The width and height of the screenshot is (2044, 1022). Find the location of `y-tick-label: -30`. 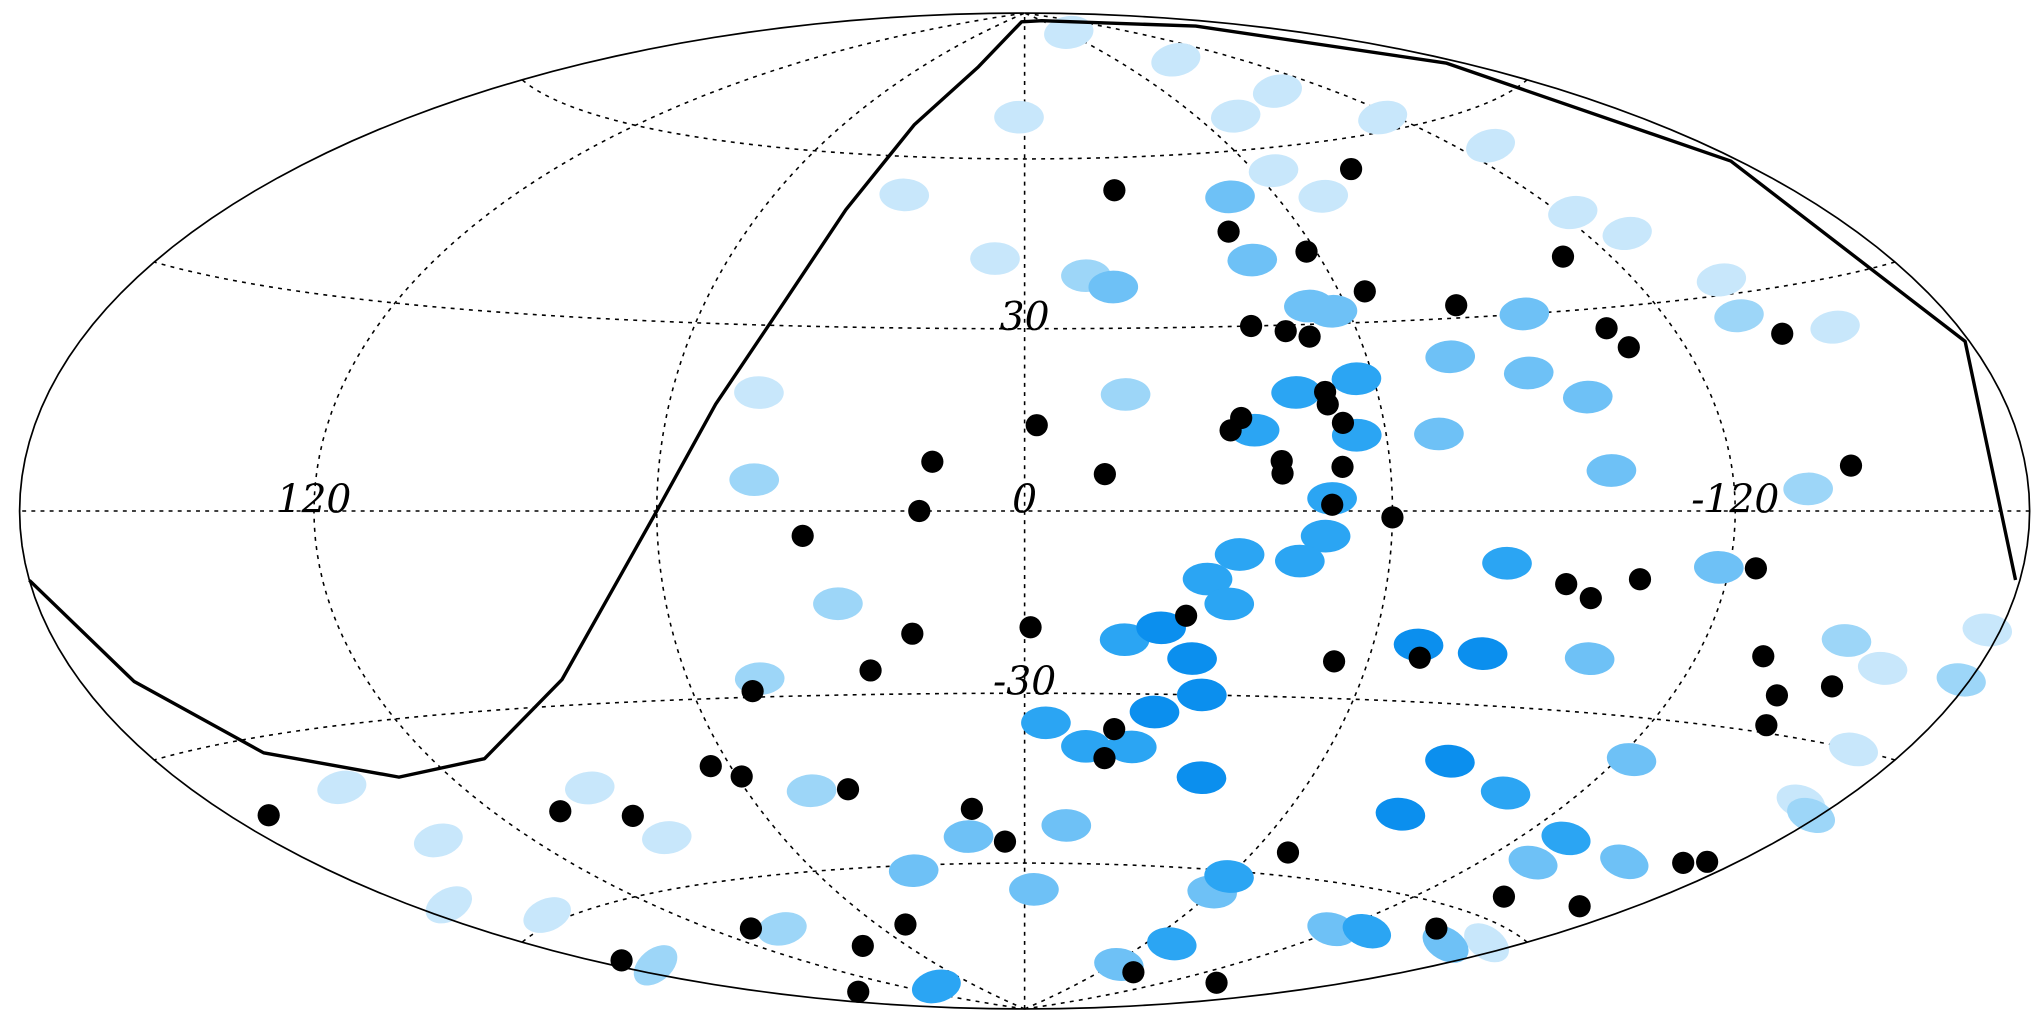

y-tick-label: -30 is located at coordinates (1024, 682).